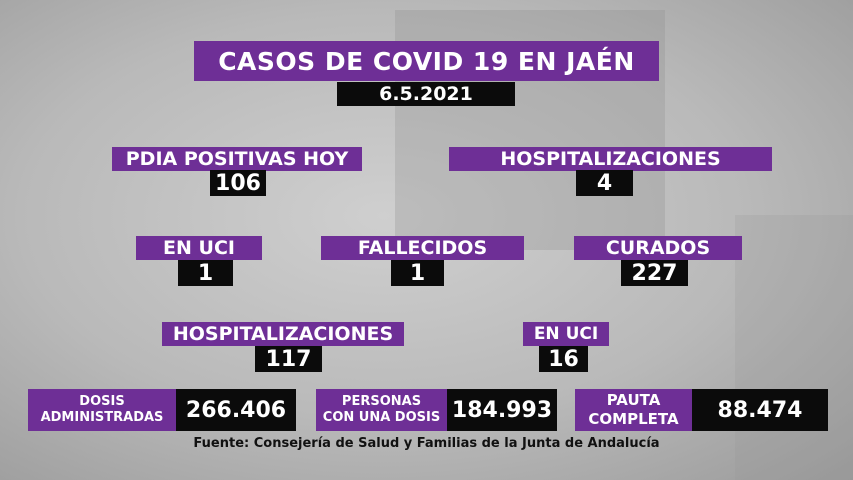 This screenshot has height=480, width=853. I want to click on pauta-label-line2: COMPLETA, so click(633, 419).